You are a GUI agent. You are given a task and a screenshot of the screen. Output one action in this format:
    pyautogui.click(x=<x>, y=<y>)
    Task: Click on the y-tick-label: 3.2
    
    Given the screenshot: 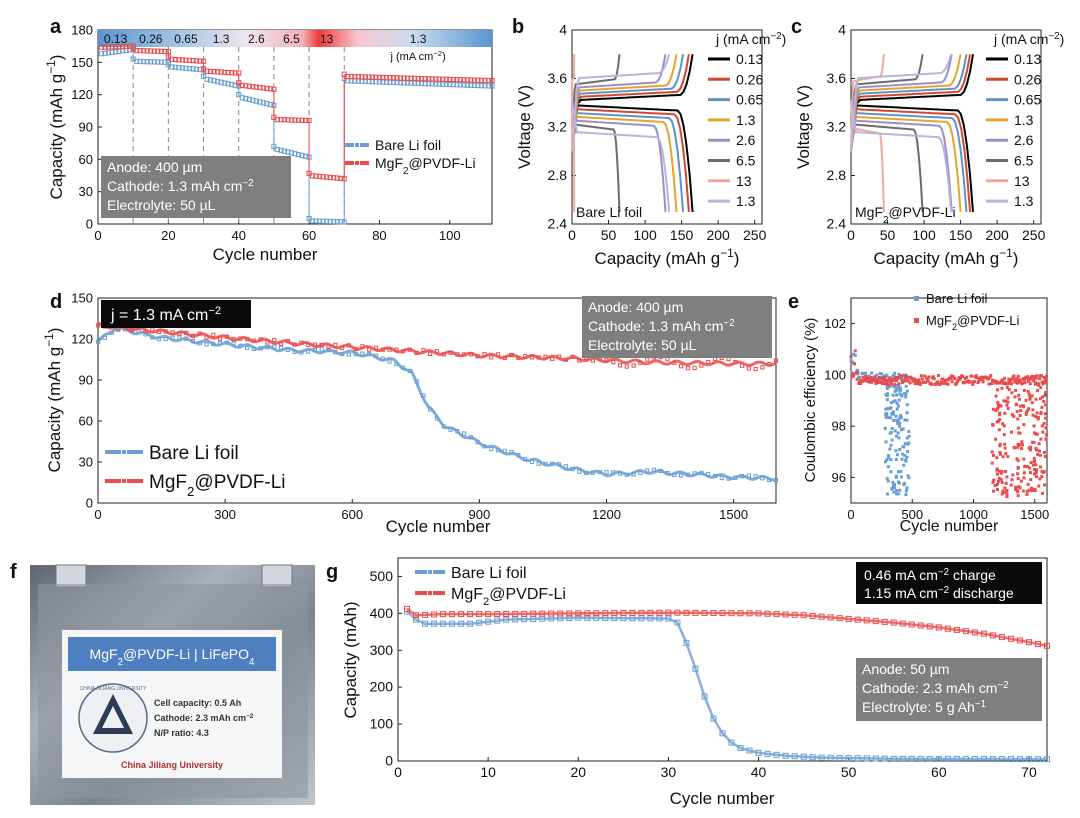 What is the action you would take?
    pyautogui.click(x=558, y=127)
    